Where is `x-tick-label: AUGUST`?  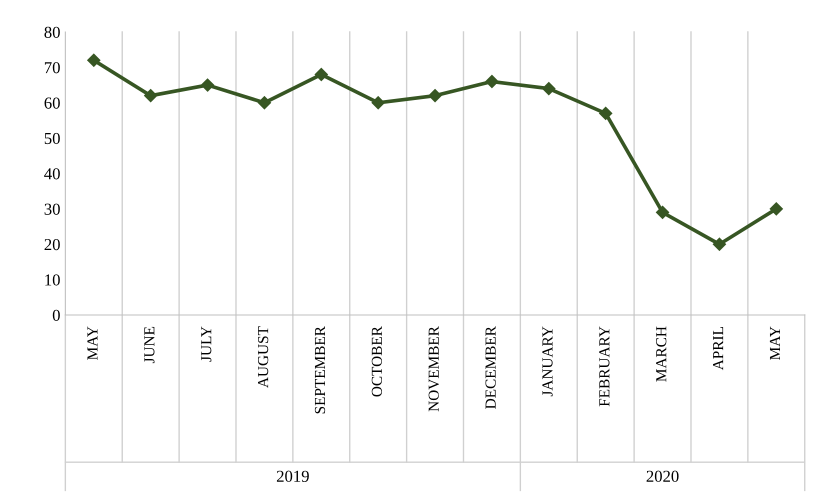
x-tick-label: AUGUST is located at coordinates (263, 357).